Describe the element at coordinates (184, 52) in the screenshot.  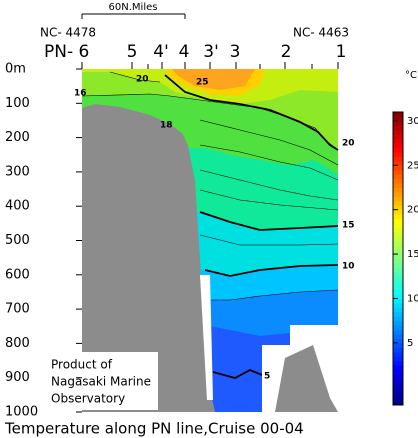
I see `station-label: 4` at that location.